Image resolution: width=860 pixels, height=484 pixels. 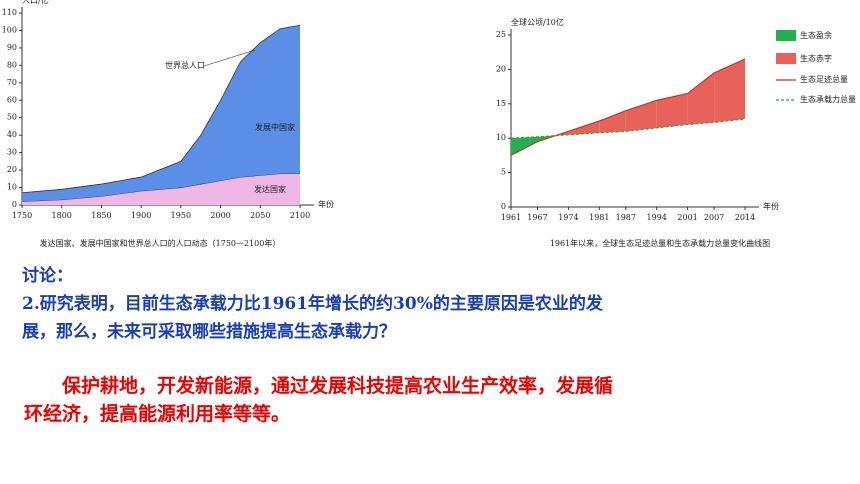 What do you see at coordinates (9, 12) in the screenshot?
I see `y-tick-label: 110` at bounding box center [9, 12].